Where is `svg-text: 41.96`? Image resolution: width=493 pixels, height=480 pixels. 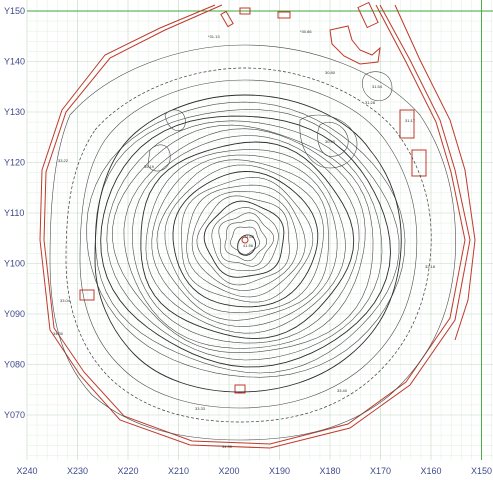
svg-text: 41.96 is located at coordinates (248, 245).